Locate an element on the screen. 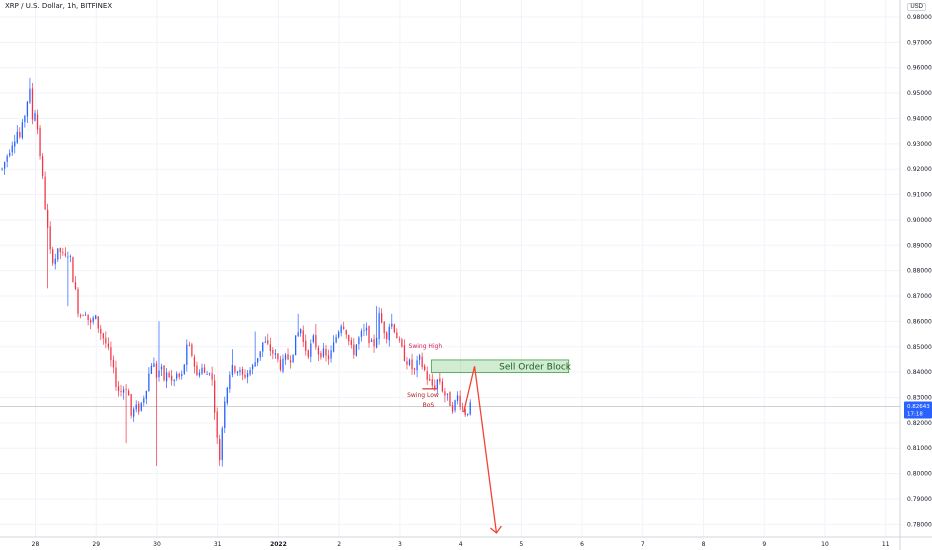 This screenshot has width=932, height=550. y-tick-label: 0.95000 is located at coordinates (919, 93).